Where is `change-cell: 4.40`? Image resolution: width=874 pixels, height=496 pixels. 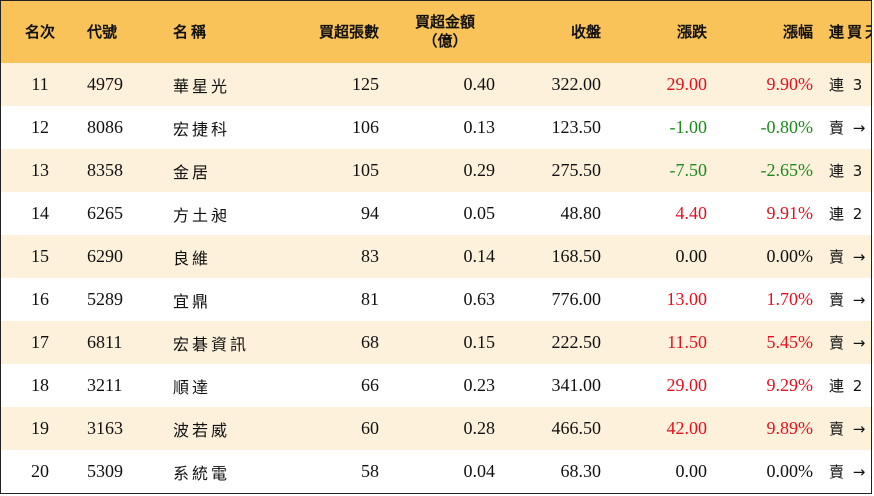 change-cell: 4.40 is located at coordinates (691, 213).